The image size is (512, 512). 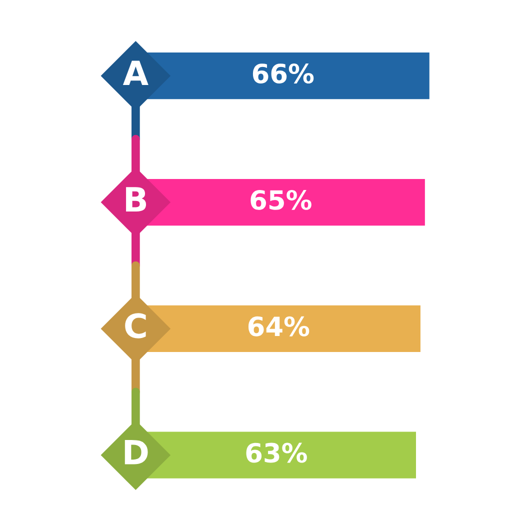 What do you see at coordinates (135, 325) in the screenshot?
I see `y-tick-label: C` at bounding box center [135, 325].